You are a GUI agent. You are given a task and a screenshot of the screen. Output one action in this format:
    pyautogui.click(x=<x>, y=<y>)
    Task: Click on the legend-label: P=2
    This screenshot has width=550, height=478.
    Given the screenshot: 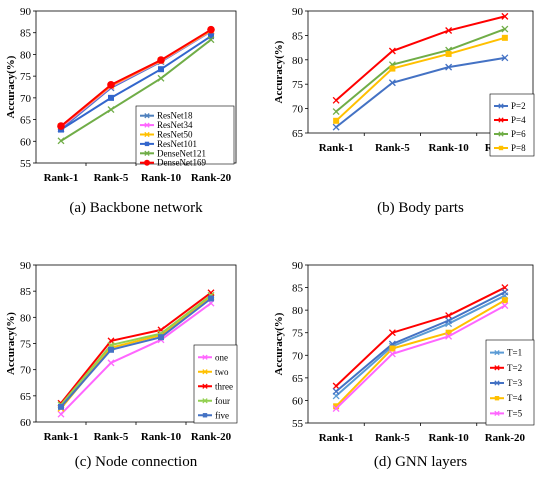 What is the action you would take?
    pyautogui.click(x=518, y=106)
    